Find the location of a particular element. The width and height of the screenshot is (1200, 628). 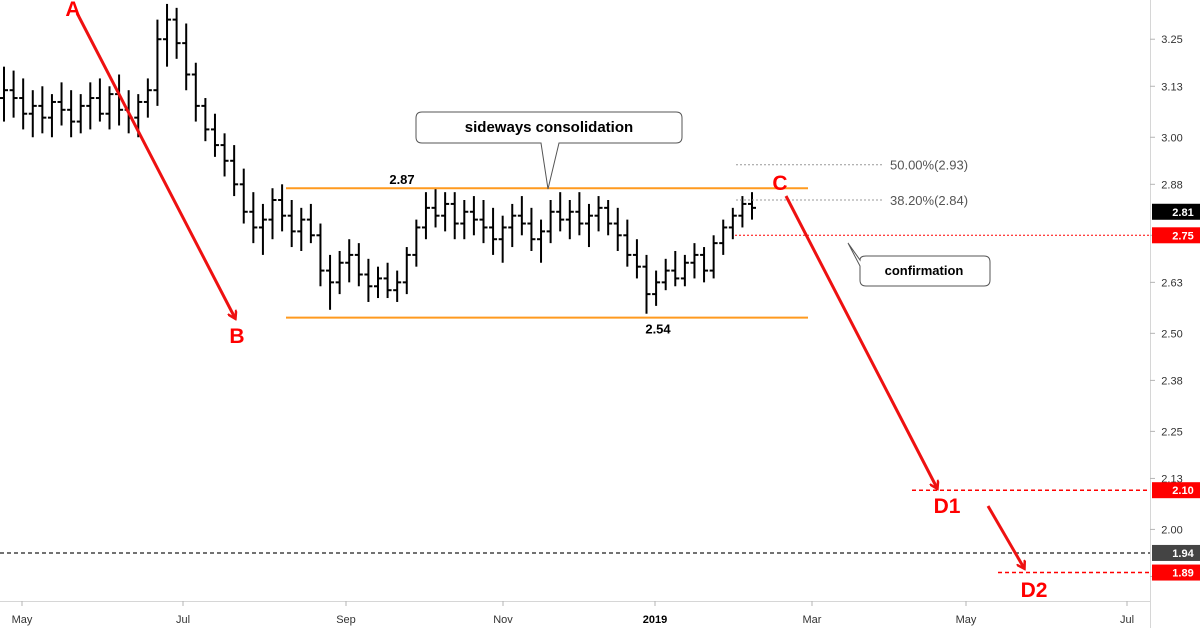

x-tick-label: 2019 is located at coordinates (655, 620).